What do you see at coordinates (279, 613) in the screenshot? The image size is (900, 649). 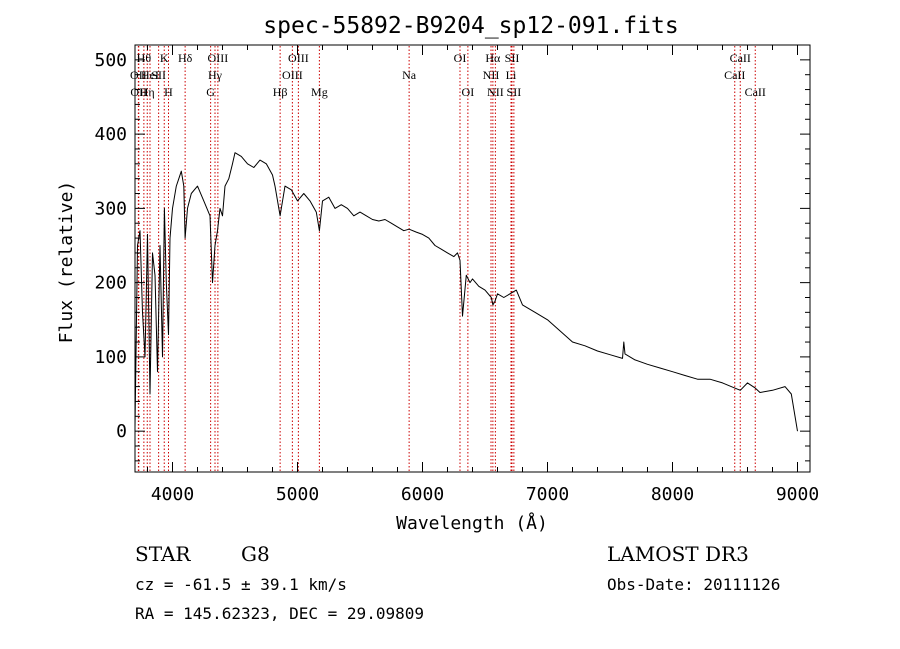 I see `coordinates-text: RA = 145.62323, DEC = 29.09809` at bounding box center [279, 613].